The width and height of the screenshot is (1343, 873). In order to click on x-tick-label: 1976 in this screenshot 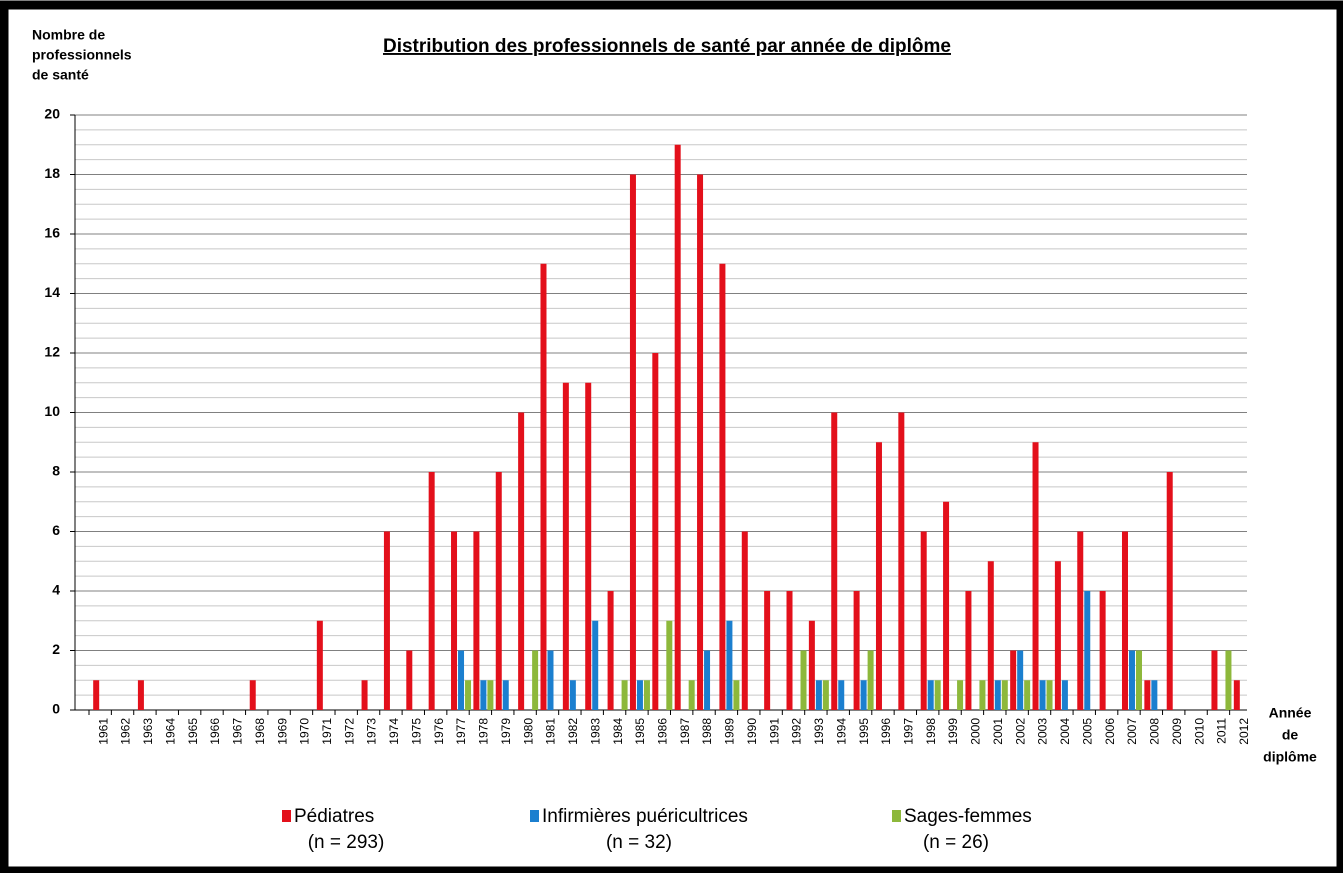, I will do `click(439, 731)`.